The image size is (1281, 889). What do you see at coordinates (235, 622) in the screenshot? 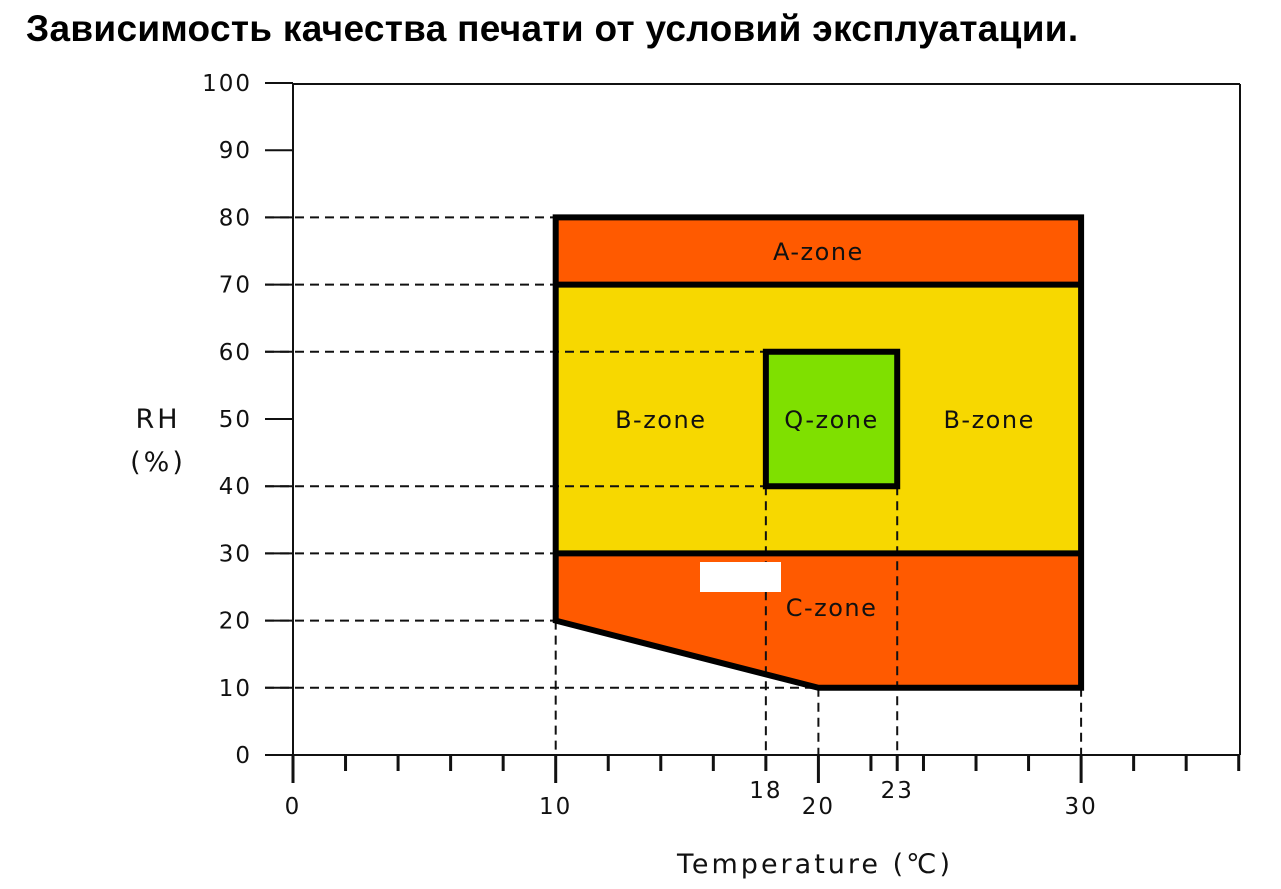
I see `y-tick-label-20: 20` at bounding box center [235, 622].